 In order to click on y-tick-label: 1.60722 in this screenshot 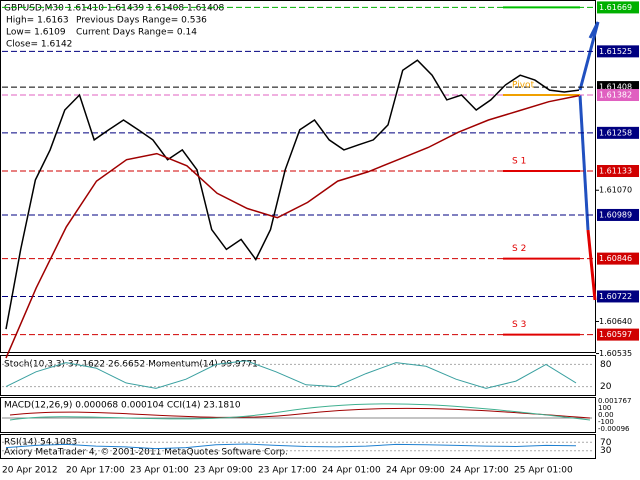, I will do `click(615, 296)`.